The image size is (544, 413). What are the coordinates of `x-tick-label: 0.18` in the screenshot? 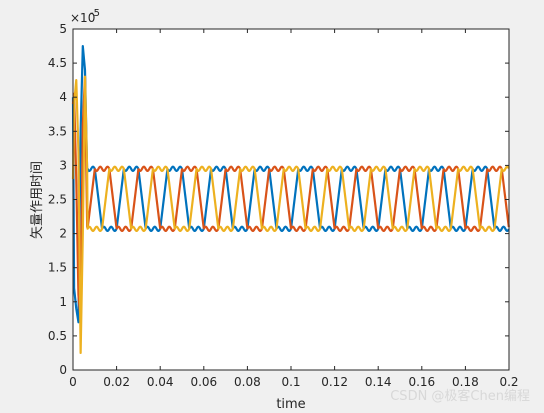 It's located at (465, 382).